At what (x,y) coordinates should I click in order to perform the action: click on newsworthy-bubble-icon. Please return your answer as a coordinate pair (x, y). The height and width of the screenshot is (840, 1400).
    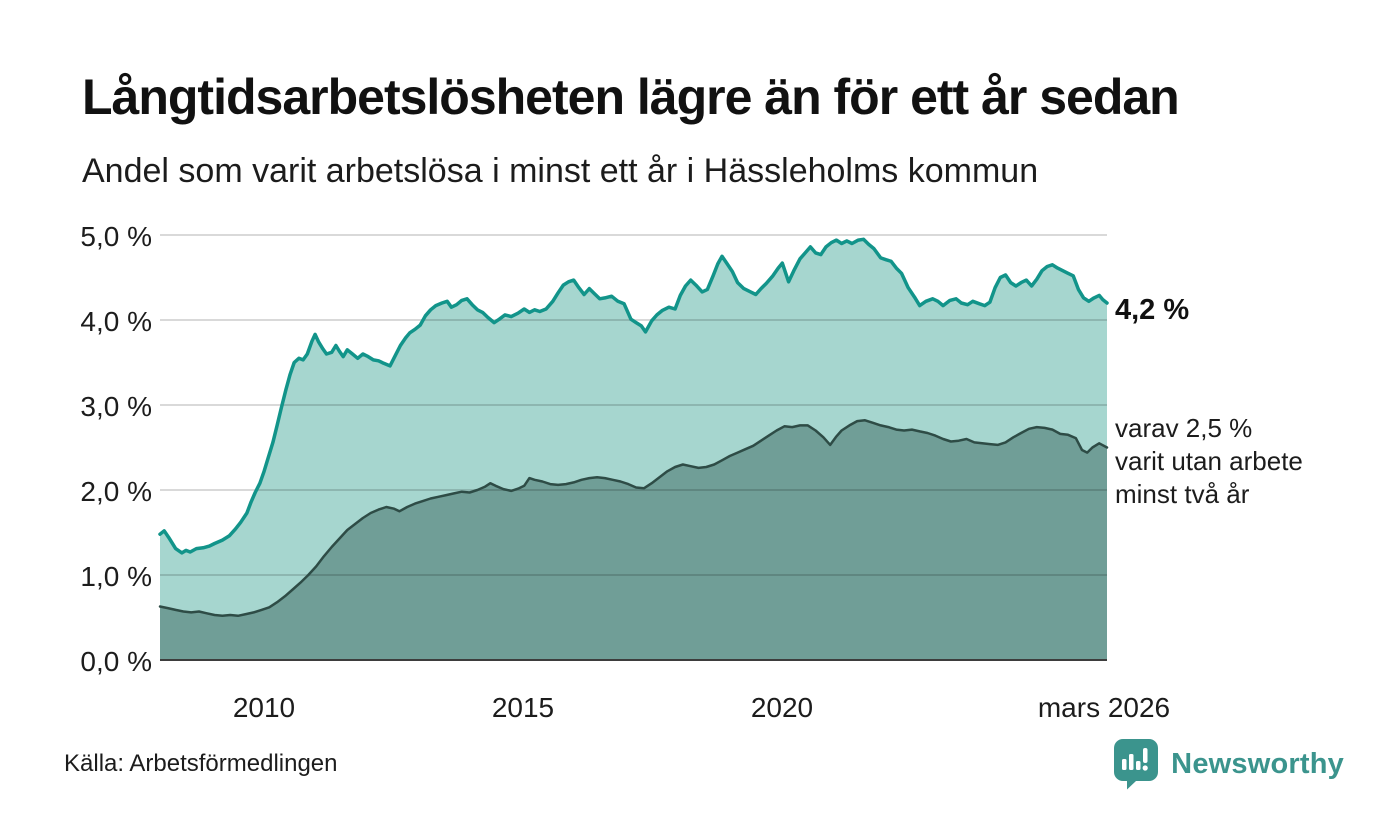
    Looking at the image, I should click on (1136, 764).